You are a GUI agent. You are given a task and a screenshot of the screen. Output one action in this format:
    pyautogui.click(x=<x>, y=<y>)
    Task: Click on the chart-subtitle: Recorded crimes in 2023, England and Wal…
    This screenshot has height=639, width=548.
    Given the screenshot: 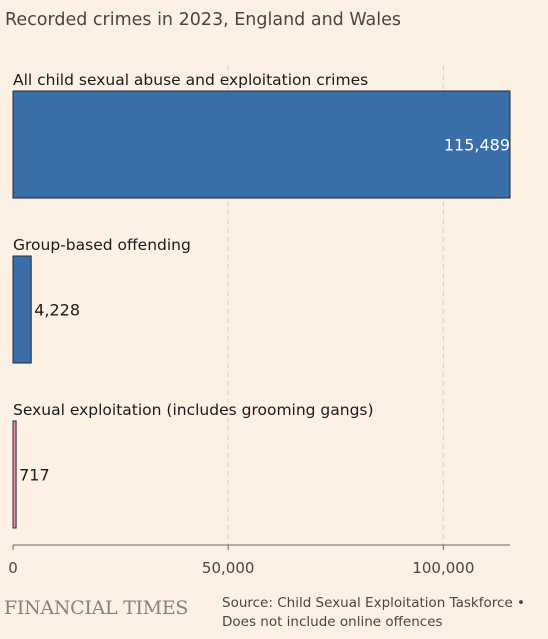 What is the action you would take?
    pyautogui.click(x=203, y=20)
    